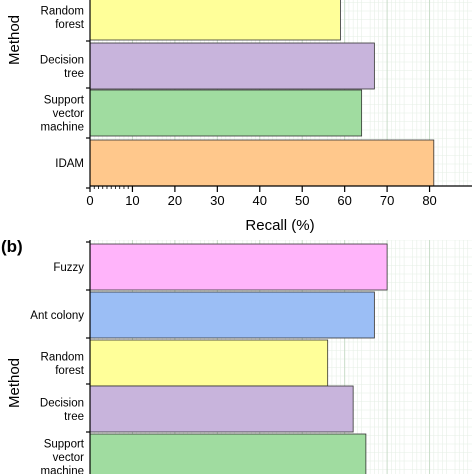 Image resolution: width=474 pixels, height=474 pixels. I want to click on bar-ant-colony, so click(232, 315).